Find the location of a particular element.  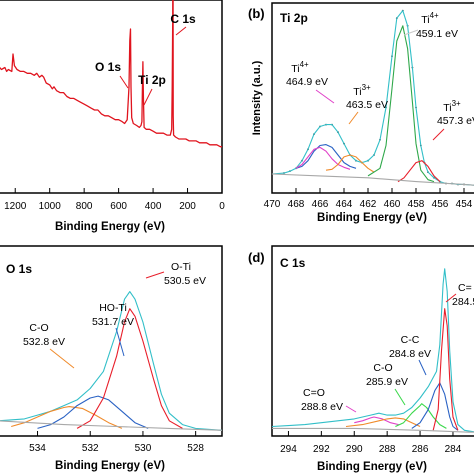

panel-d-annotation-cc: C-C is located at coordinates (410, 340).